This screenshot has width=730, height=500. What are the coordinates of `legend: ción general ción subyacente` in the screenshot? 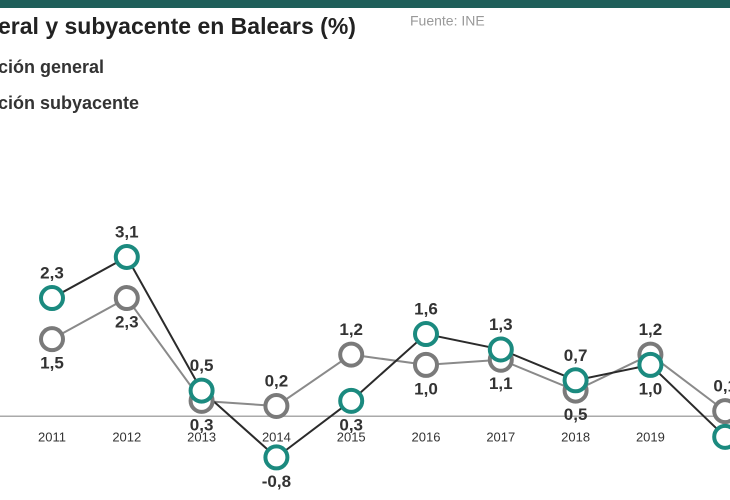 It's located at (69, 85).